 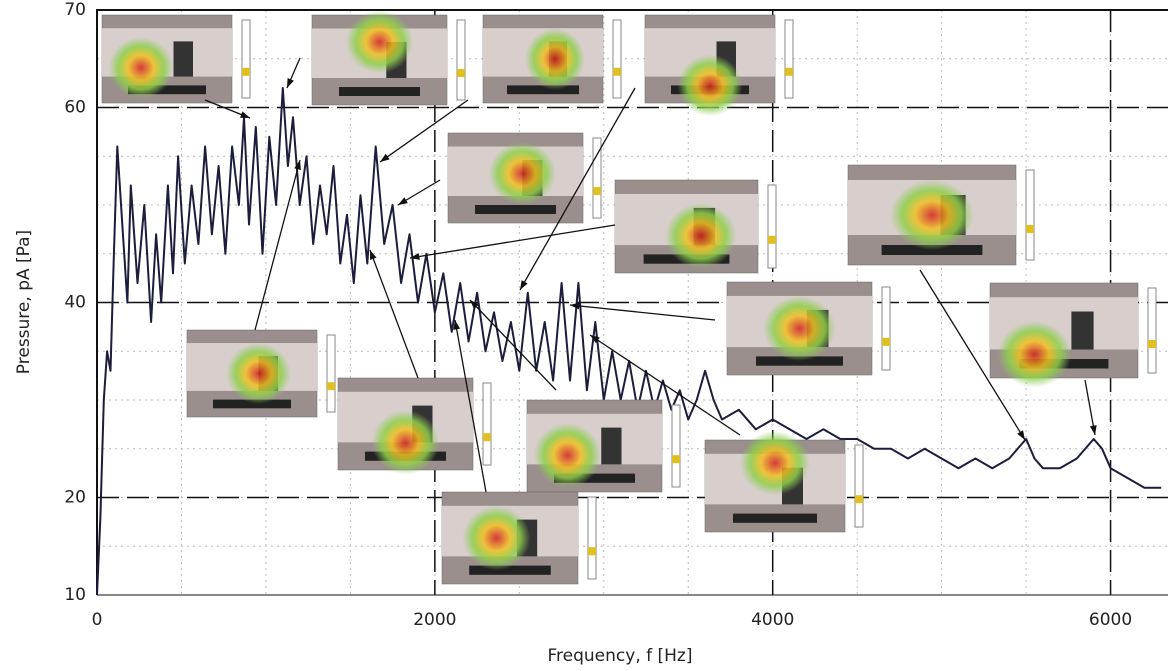 I want to click on x-tick-label: 0, so click(x=97, y=620).